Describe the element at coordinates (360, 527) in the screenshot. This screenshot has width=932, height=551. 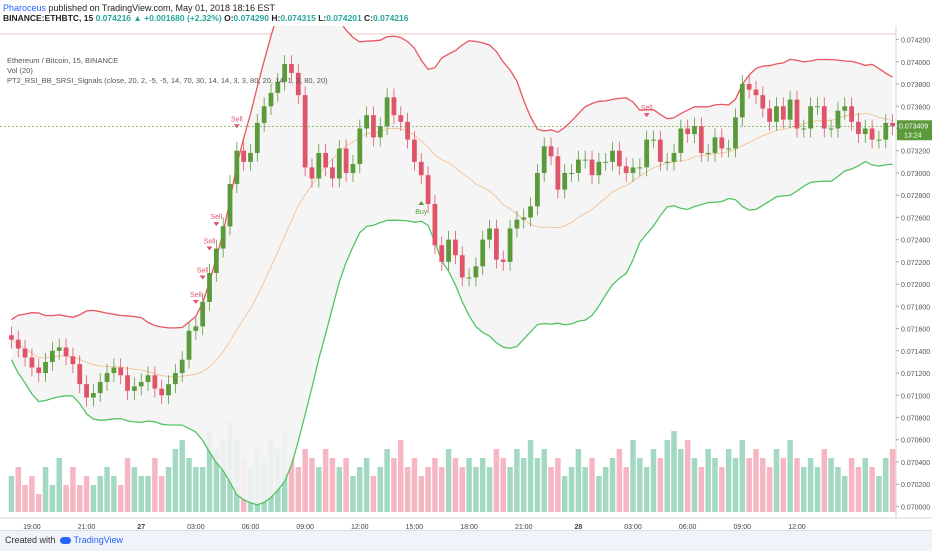
I see `time-tick-label: 12:00` at that location.